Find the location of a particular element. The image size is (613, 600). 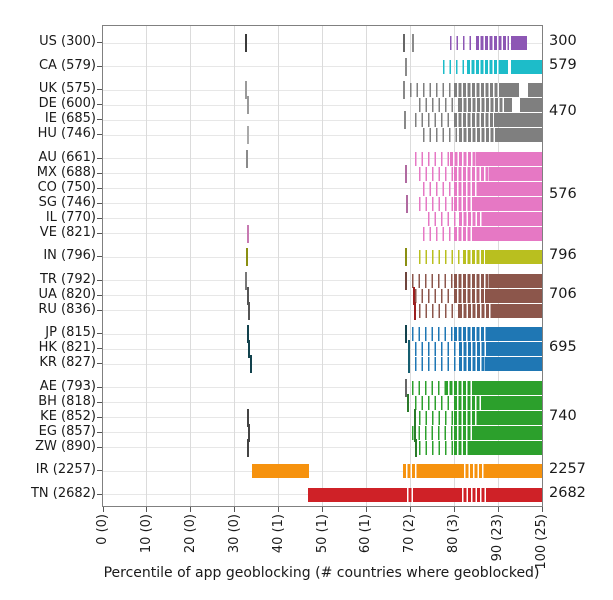

row-track-ae is located at coordinates (322, 387).